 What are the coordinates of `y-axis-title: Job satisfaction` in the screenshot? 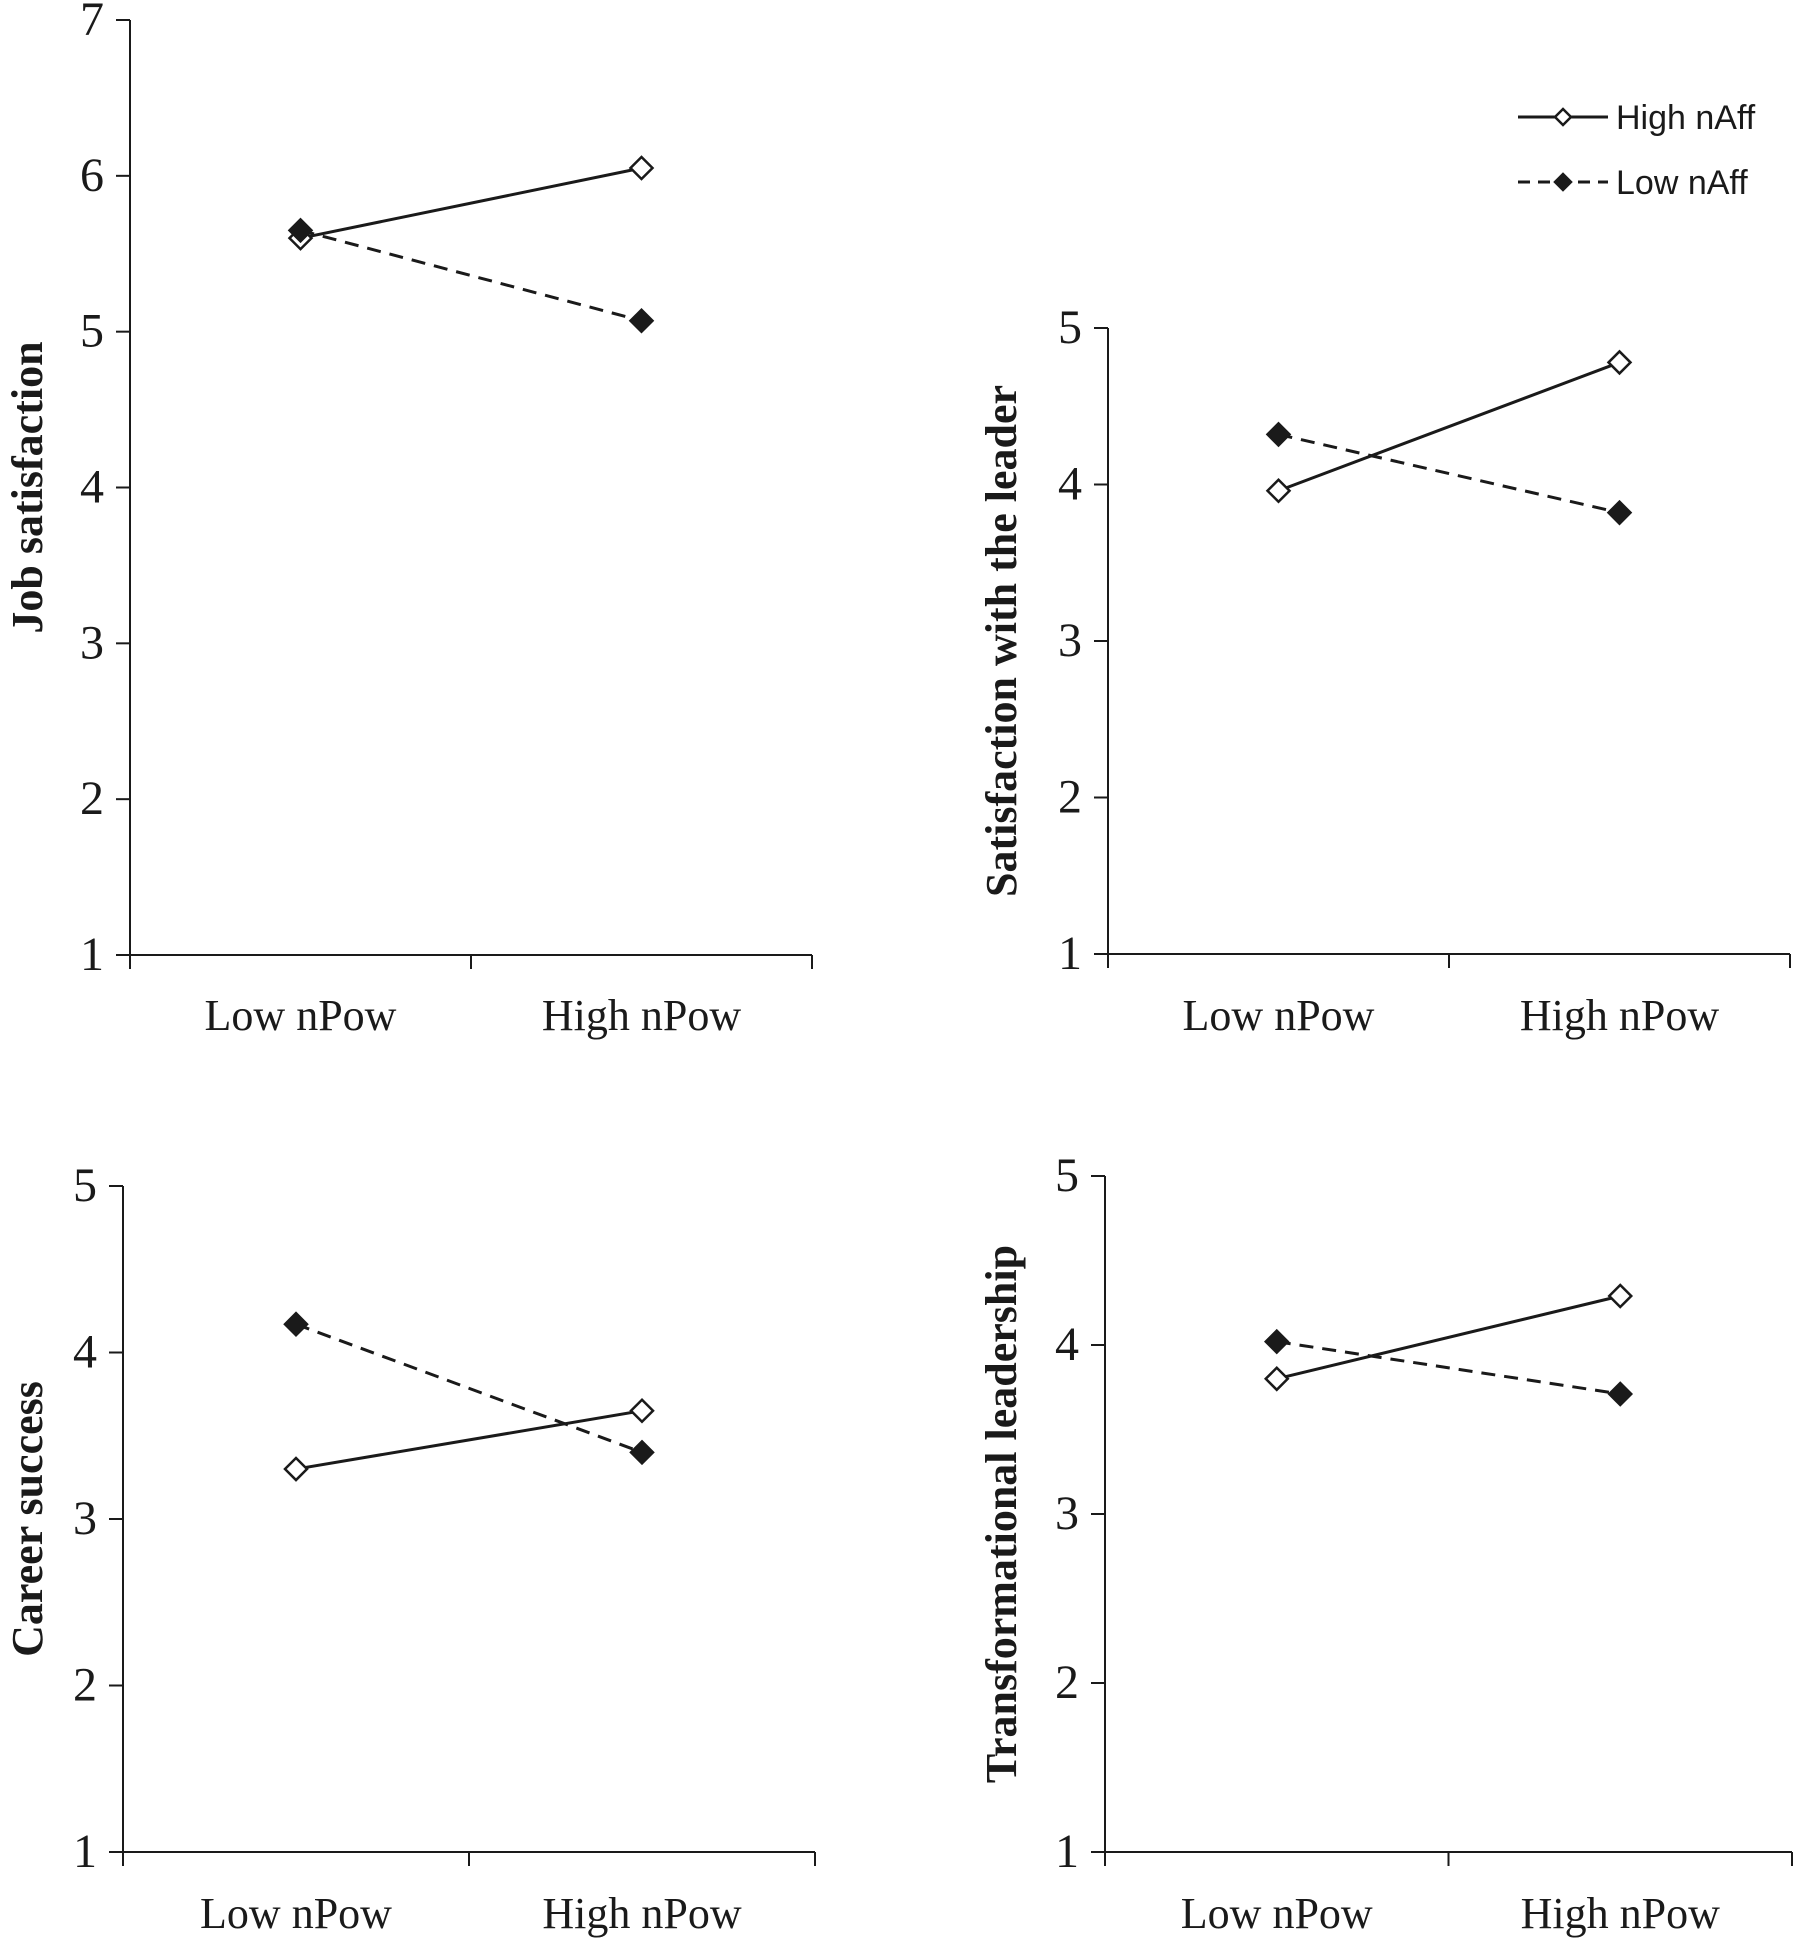 It's located at (27, 487).